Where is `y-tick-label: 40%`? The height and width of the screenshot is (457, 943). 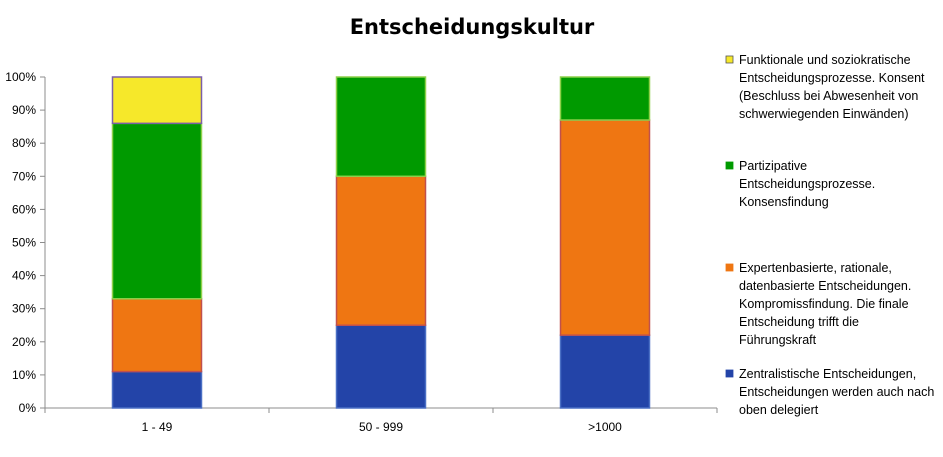
y-tick-label: 40% is located at coordinates (24, 276).